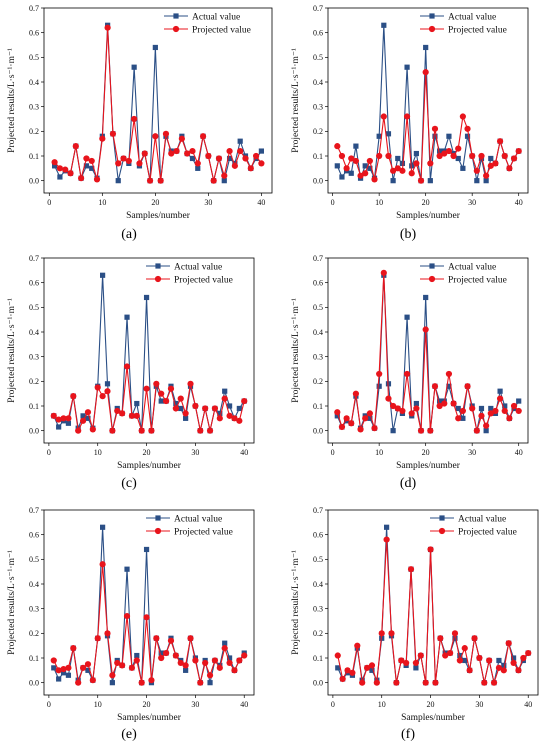  I want to click on y-tick-label: 0.5, so click(34, 57).